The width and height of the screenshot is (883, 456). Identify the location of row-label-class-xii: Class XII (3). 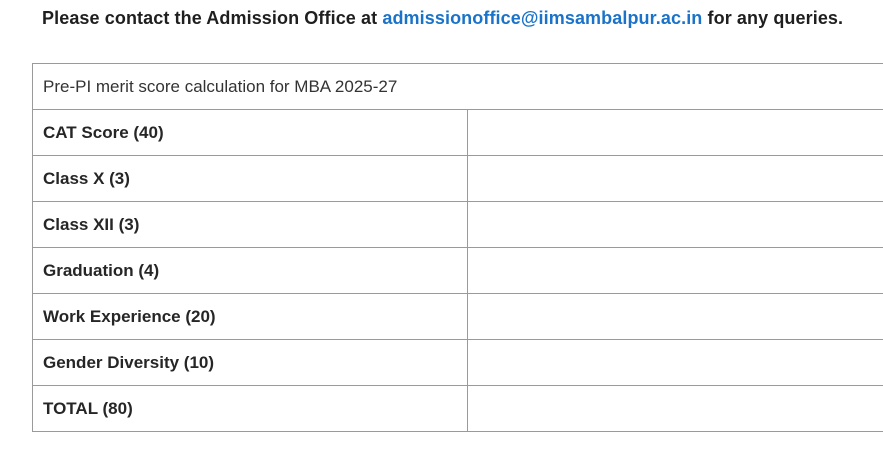
(250, 224).